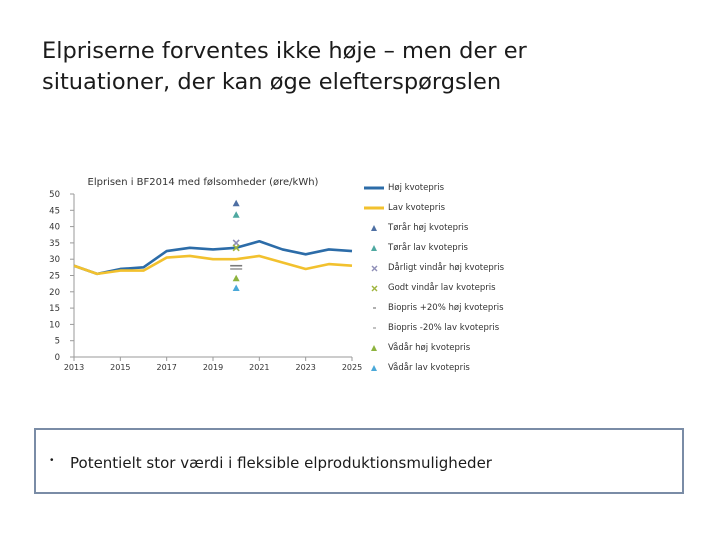  I want to click on legend-label: Vådår lav kvotepris, so click(429, 368).